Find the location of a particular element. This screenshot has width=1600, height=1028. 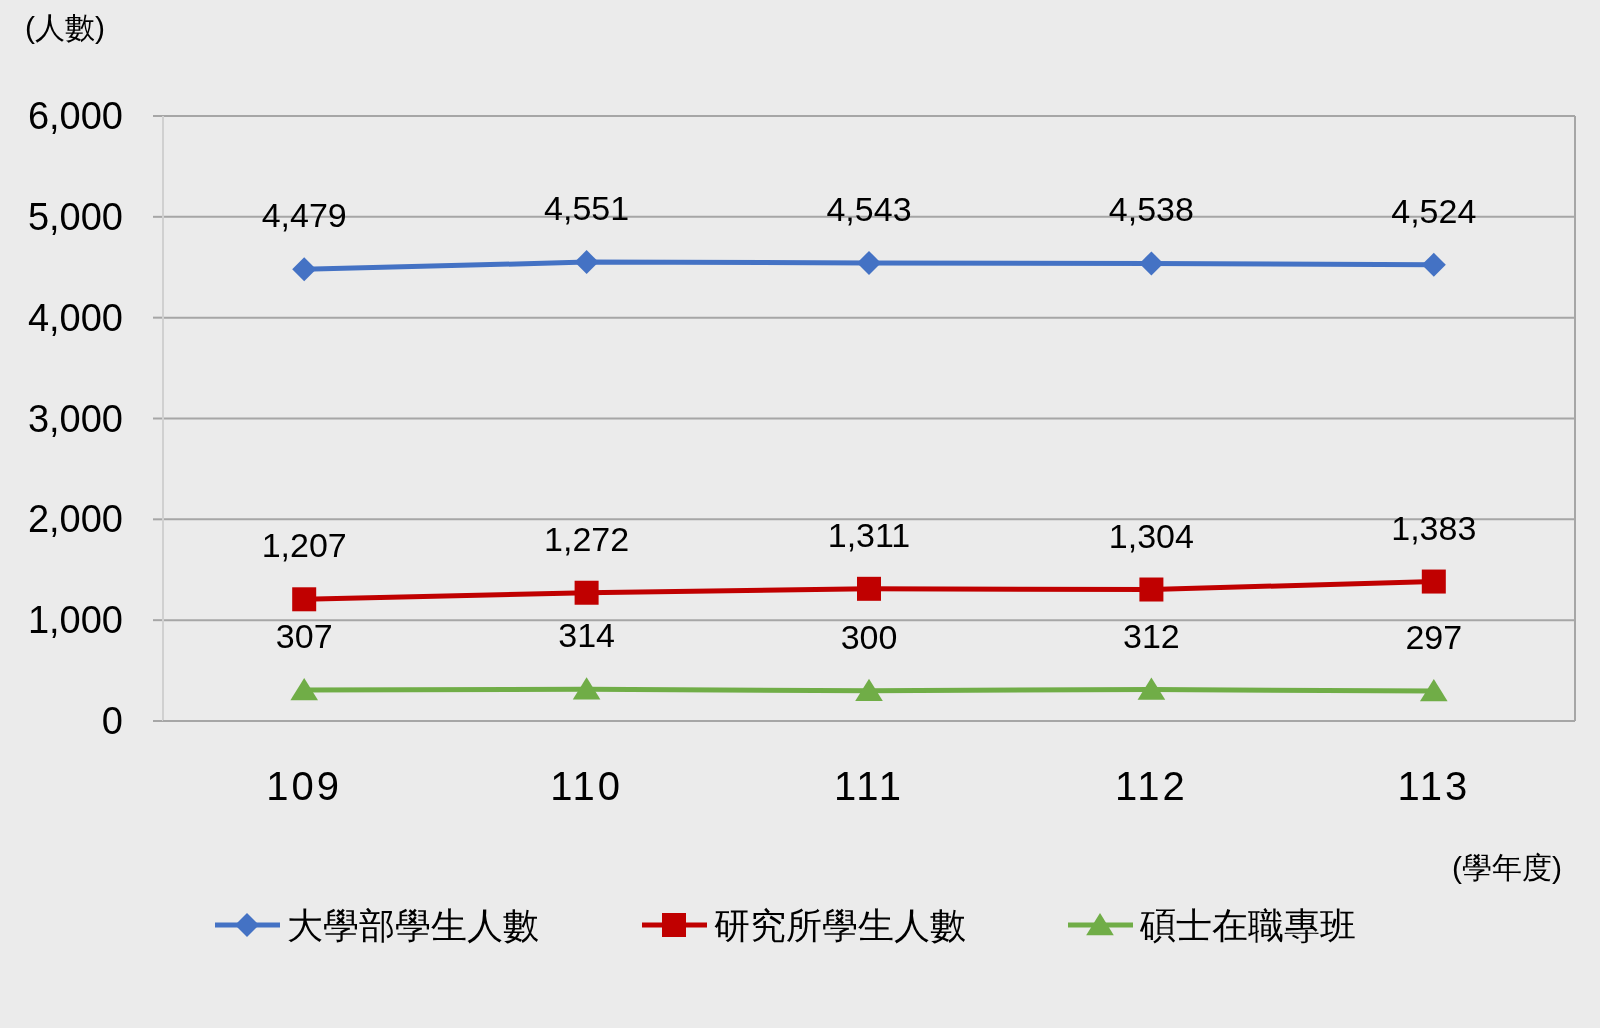

data-label: 1,383 is located at coordinates (1434, 527).